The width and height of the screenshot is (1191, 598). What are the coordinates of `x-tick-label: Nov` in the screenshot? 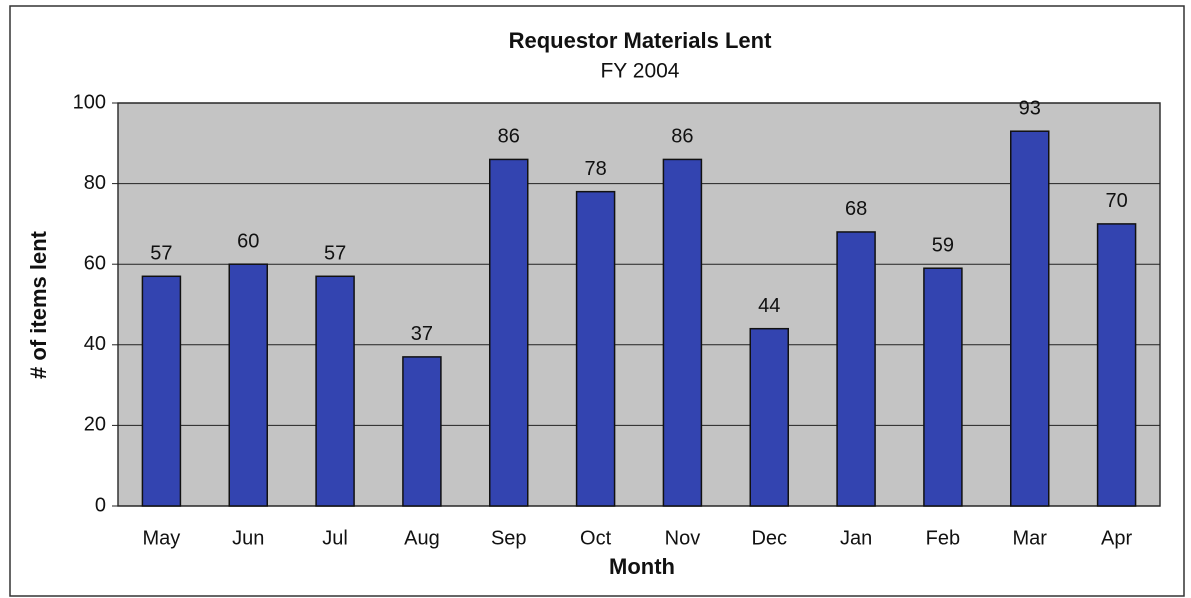 It's located at (683, 538).